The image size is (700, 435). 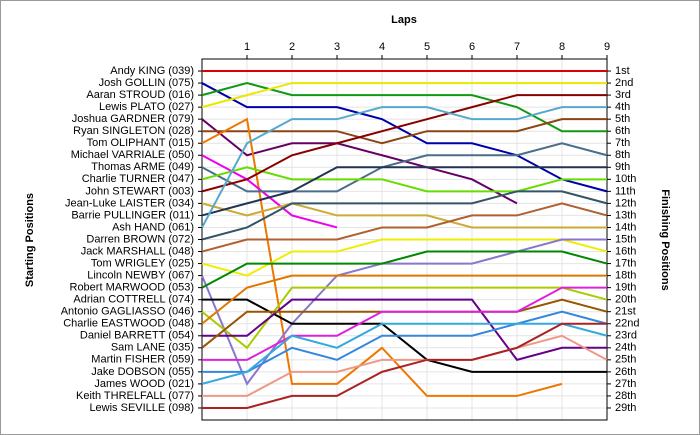 What do you see at coordinates (144, 384) in the screenshot?
I see `driver-label: James WOOD (021)` at bounding box center [144, 384].